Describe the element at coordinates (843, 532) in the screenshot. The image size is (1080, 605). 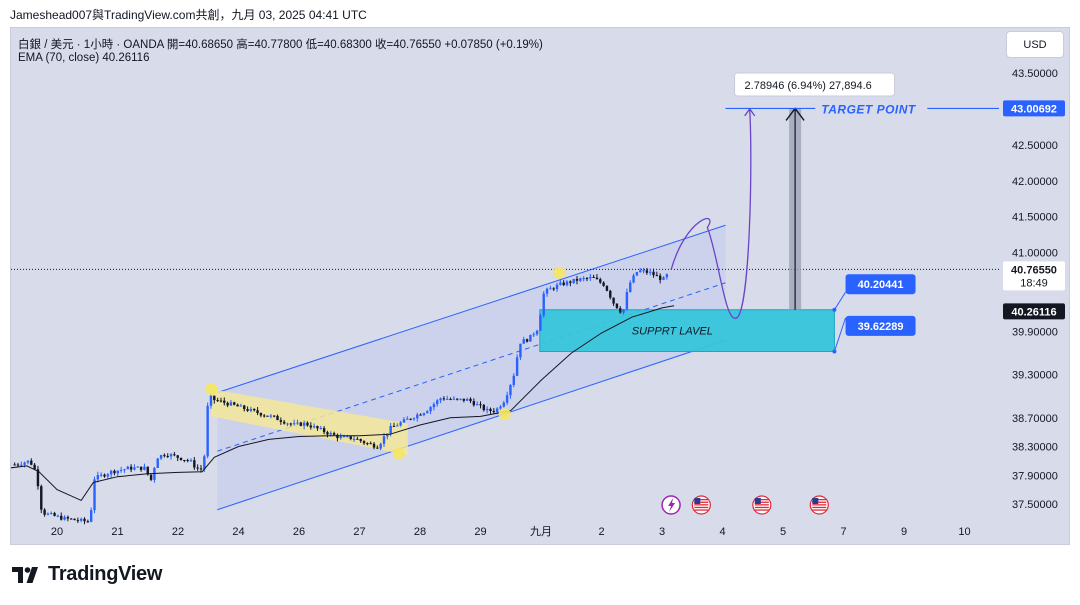
I see `time-tick-label: 7` at that location.